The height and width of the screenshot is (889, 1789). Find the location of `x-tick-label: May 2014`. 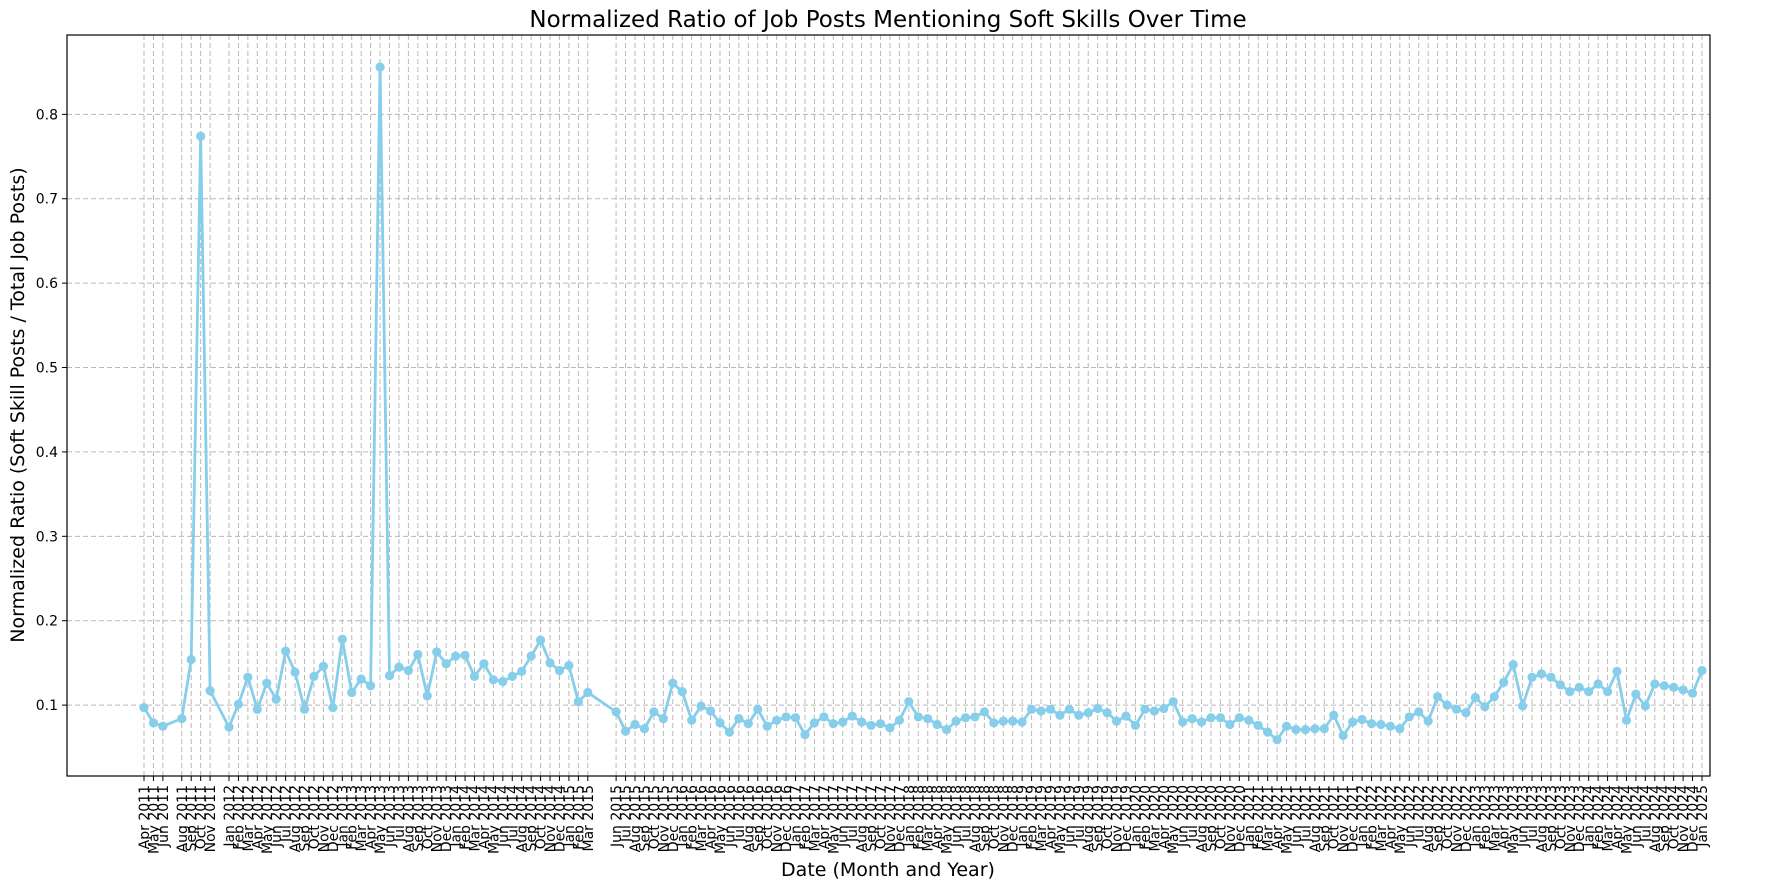

x-tick-label: May 2014 is located at coordinates (494, 819).